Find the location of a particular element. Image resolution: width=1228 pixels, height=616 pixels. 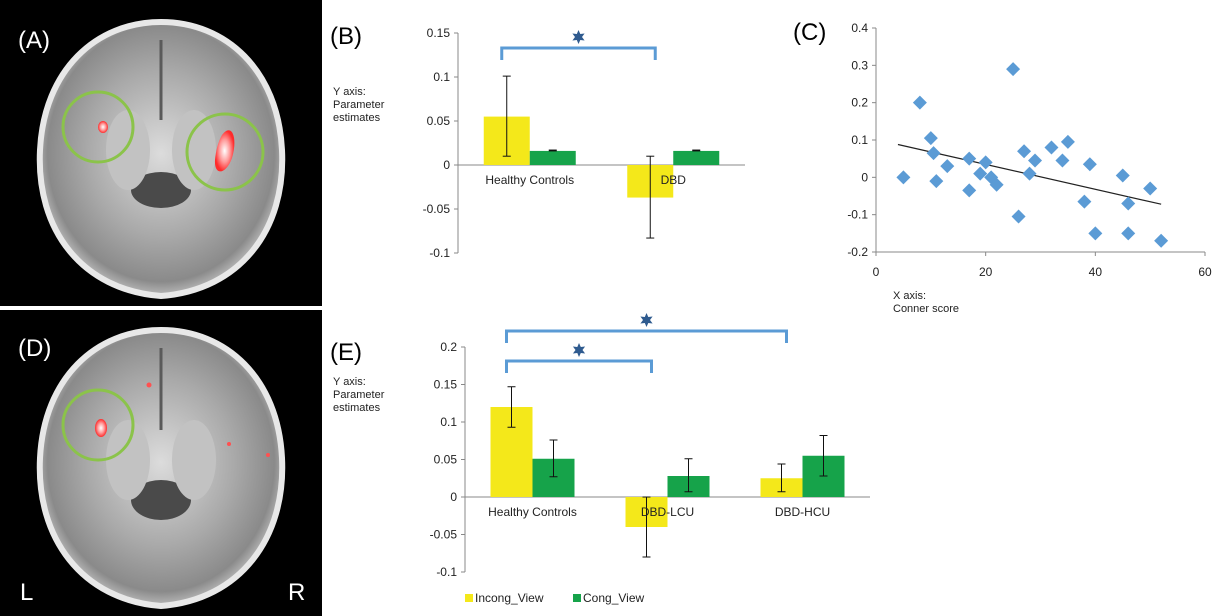

x-axis-label: Conner score is located at coordinates (926, 309).